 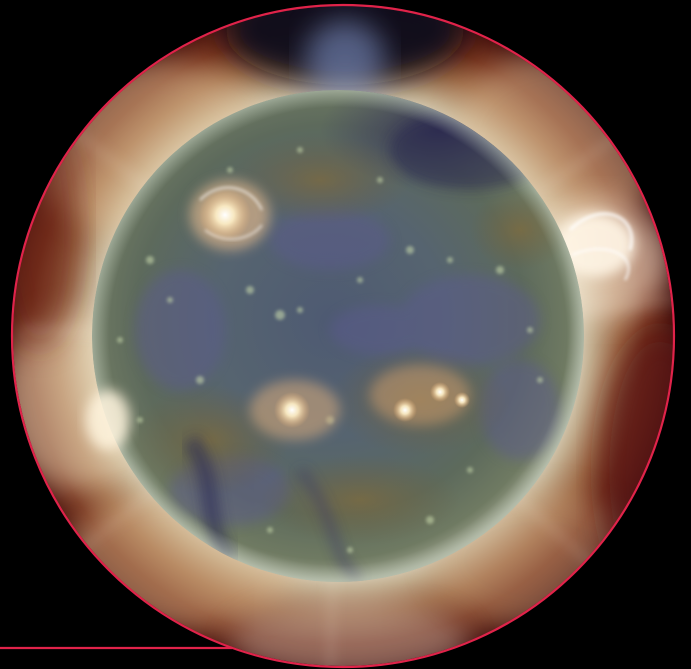 I want to click on right-limb-loop, so click(x=595, y=246).